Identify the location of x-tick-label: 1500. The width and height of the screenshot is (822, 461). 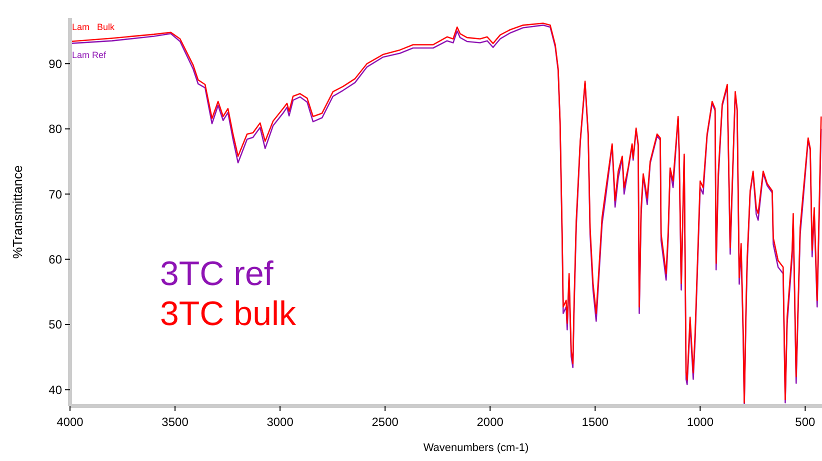
(595, 422).